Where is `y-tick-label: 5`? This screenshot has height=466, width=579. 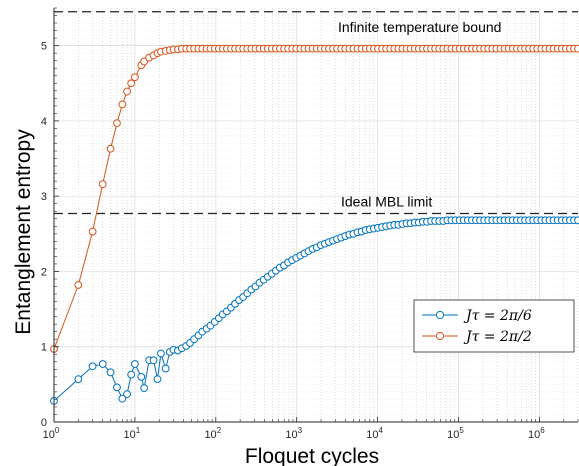 y-tick-label: 5 is located at coordinates (44, 47).